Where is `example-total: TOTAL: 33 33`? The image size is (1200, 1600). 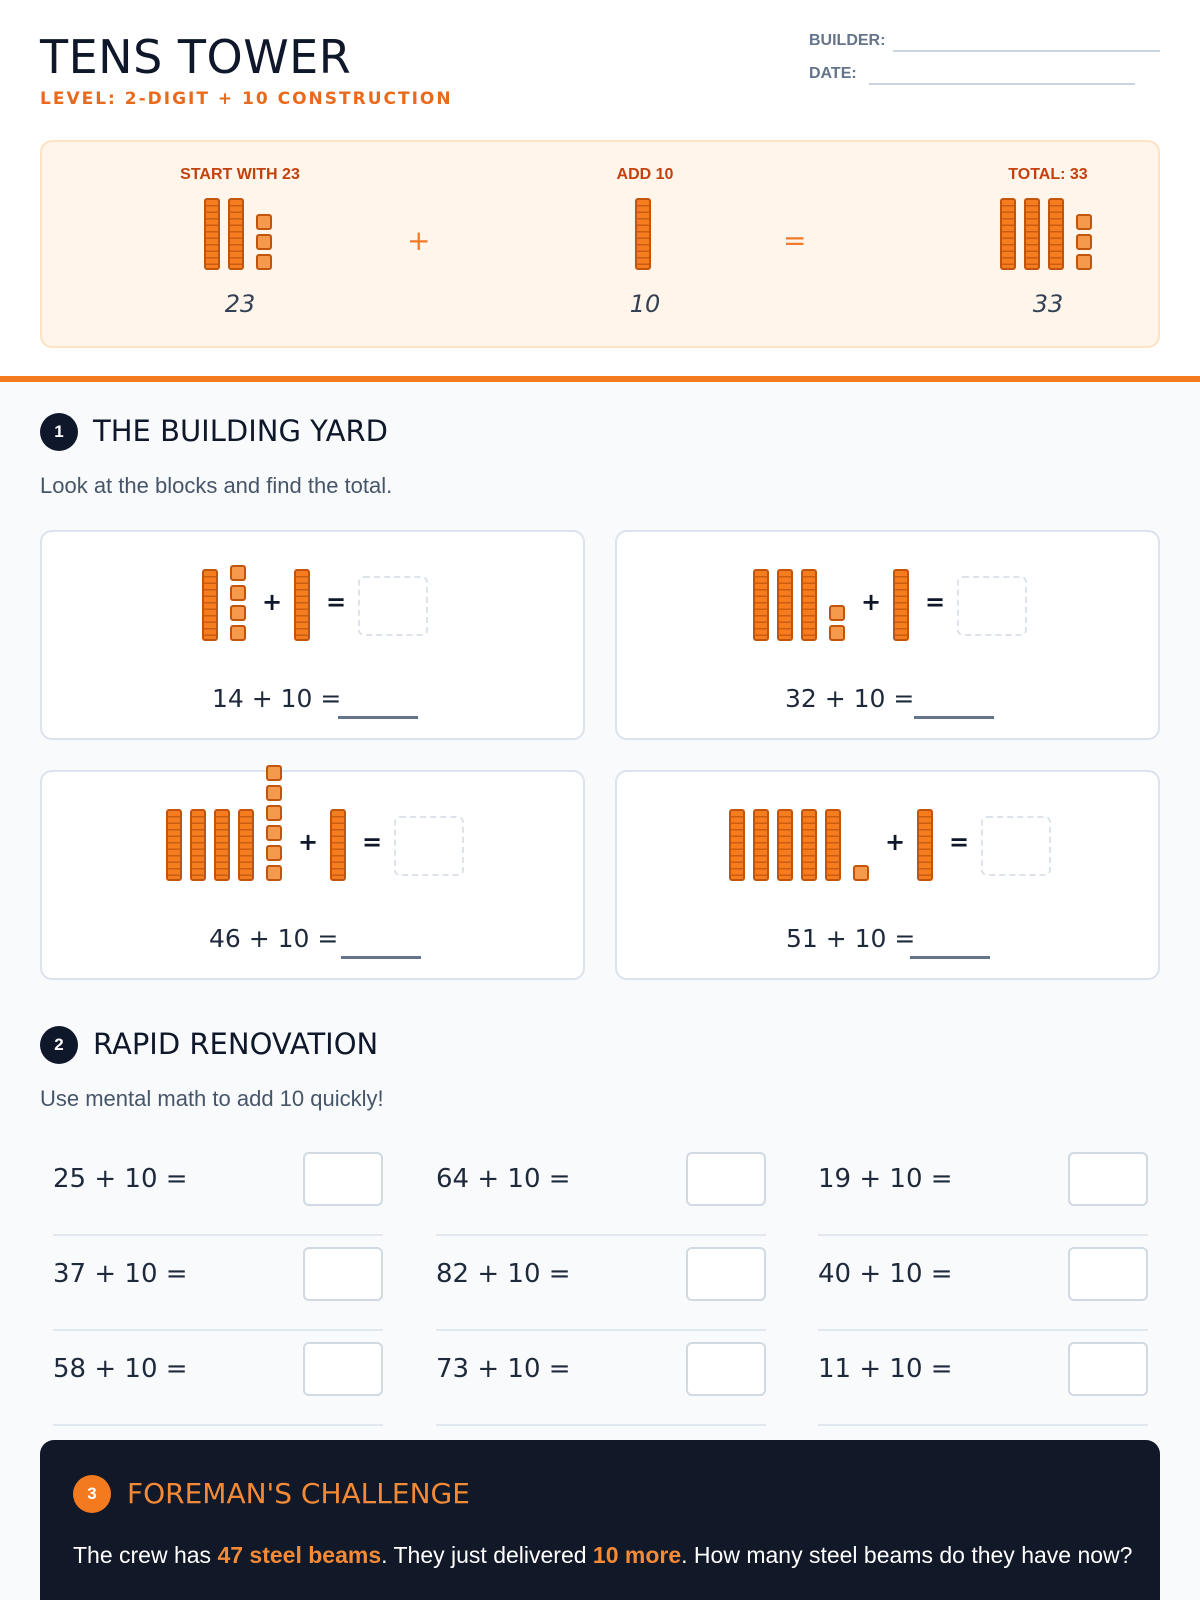
example-total: TOTAL: 33 33 is located at coordinates (1048, 246).